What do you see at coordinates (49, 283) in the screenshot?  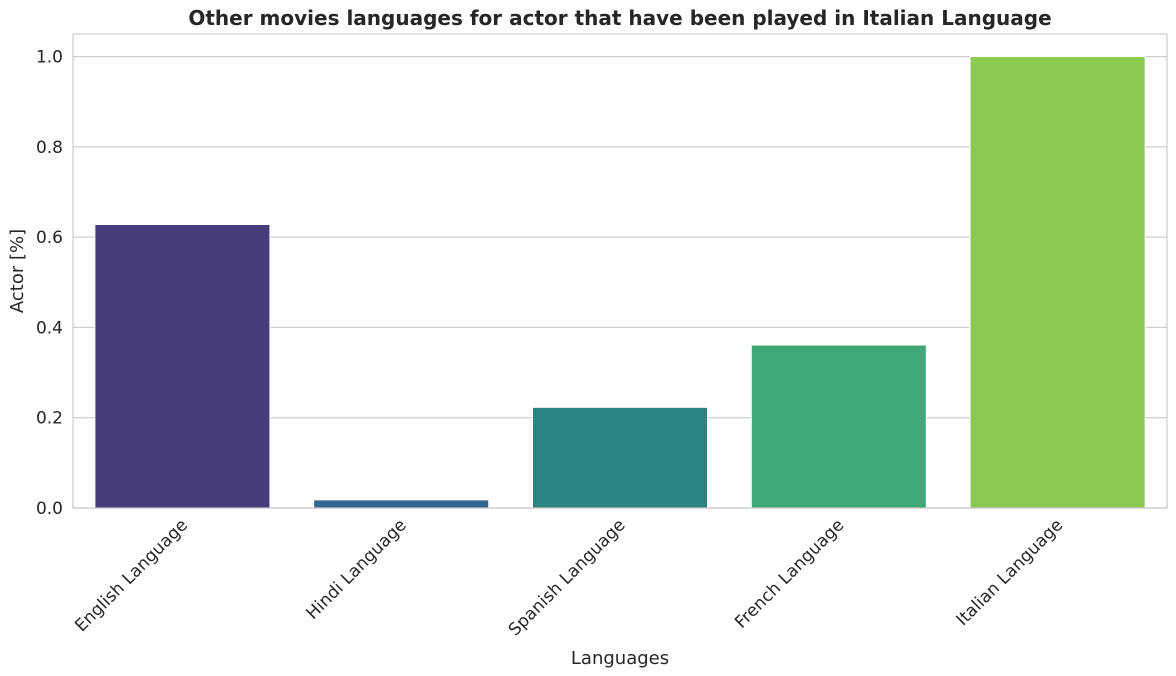 I see `y-tick-labels: 0.0 0.2 0.4 0.6 0.8 1.0` at bounding box center [49, 283].